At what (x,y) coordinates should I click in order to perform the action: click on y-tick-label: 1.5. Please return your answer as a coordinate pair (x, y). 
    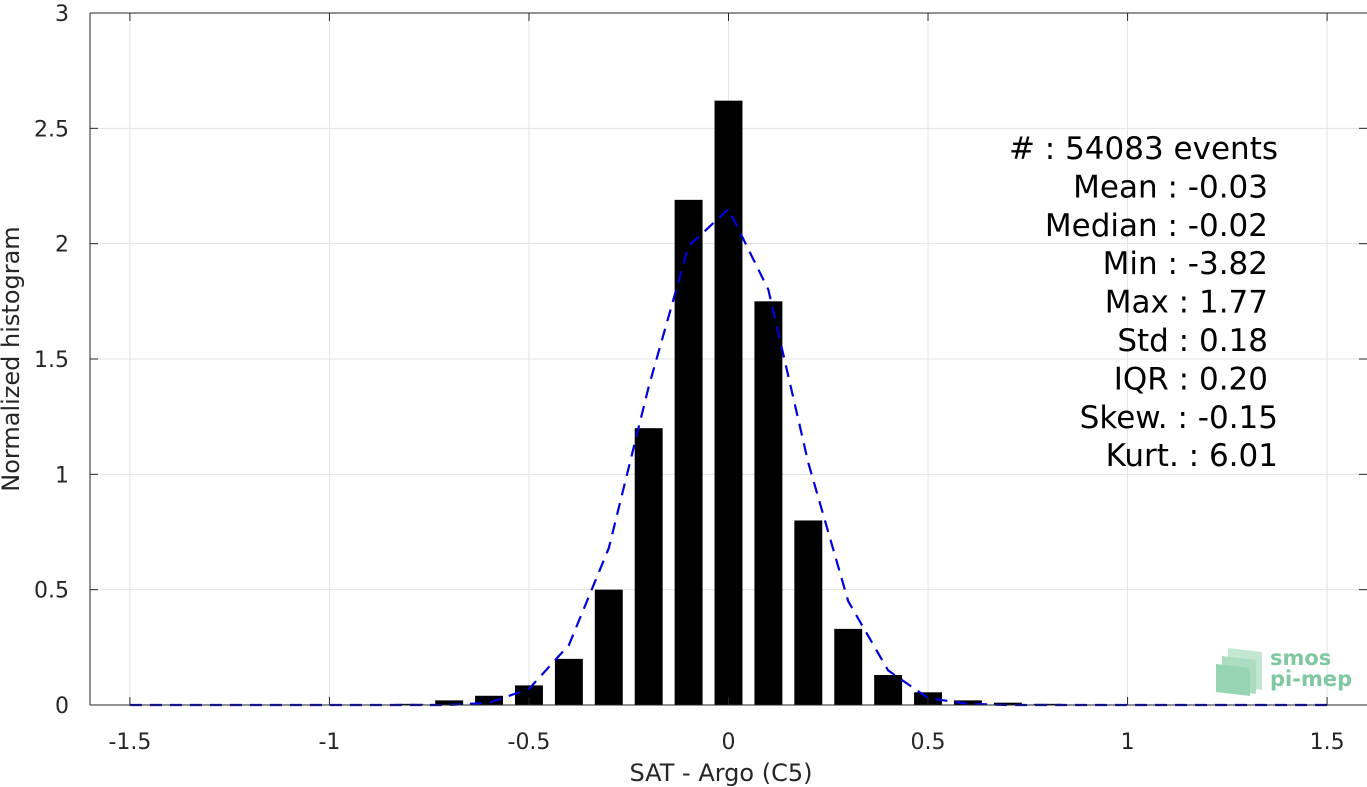
    Looking at the image, I should click on (51, 360).